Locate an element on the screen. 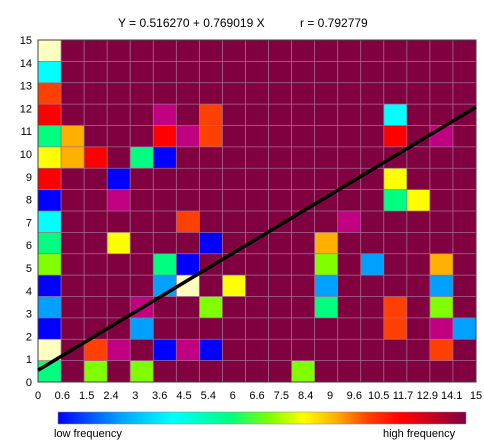 The image size is (484, 442). x-tick-label: 14.1 is located at coordinates (451, 396).